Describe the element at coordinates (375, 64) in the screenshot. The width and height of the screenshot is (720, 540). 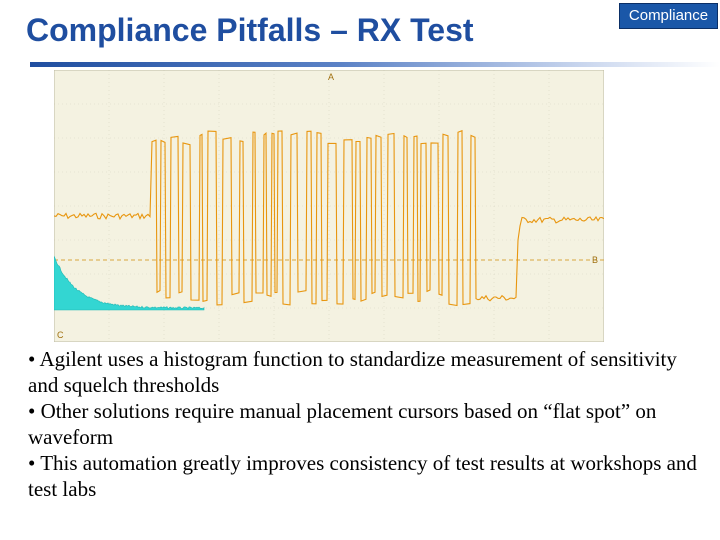
I see `title-rule` at that location.